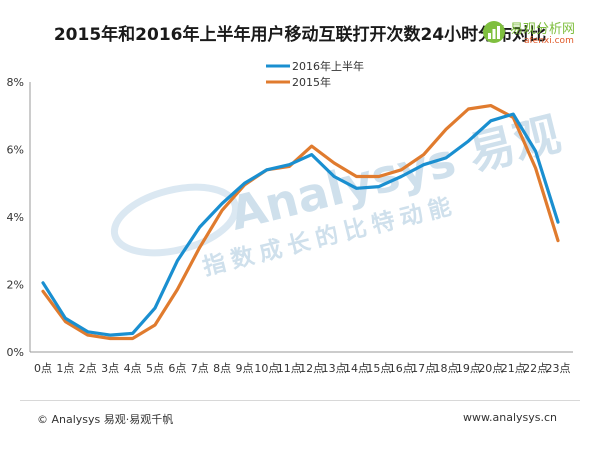 The height and width of the screenshot is (450, 600). Describe the element at coordinates (311, 82) in the screenshot. I see `legend-label: 2015年` at that location.